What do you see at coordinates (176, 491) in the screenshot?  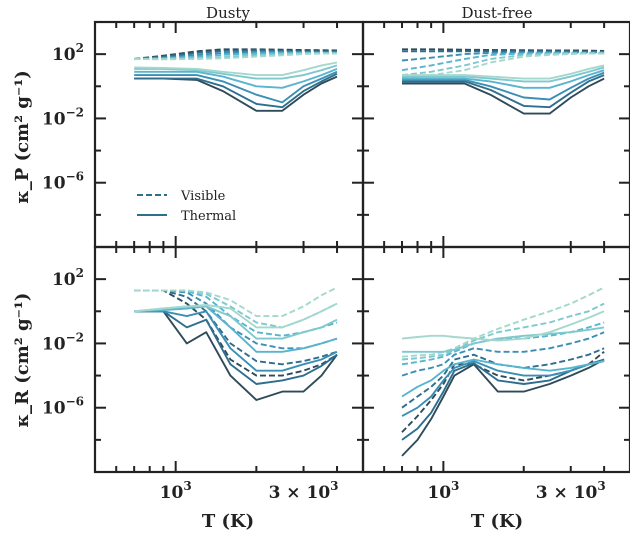 I see `x-tick-label-0-0: 103` at bounding box center [176, 491].